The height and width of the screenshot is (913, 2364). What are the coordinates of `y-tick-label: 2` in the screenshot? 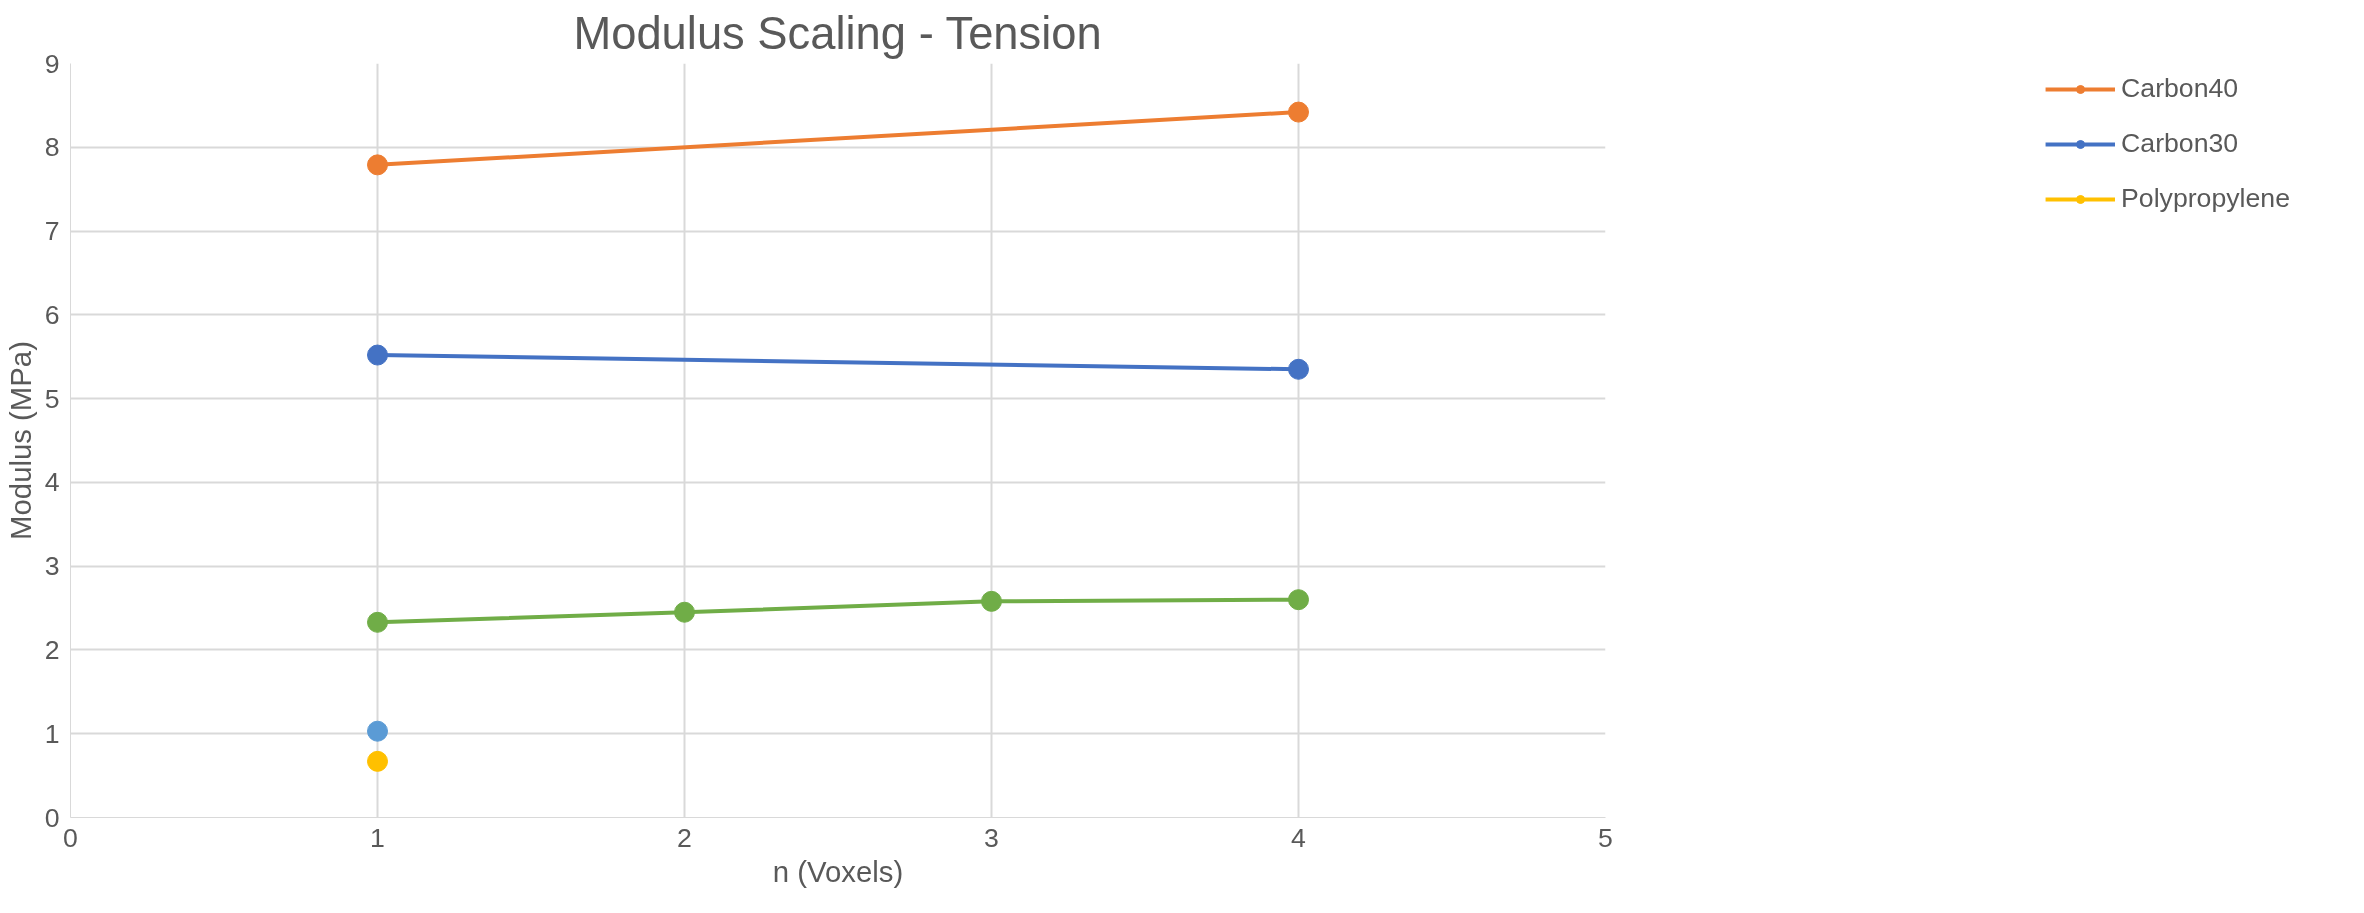 It's located at (52, 649).